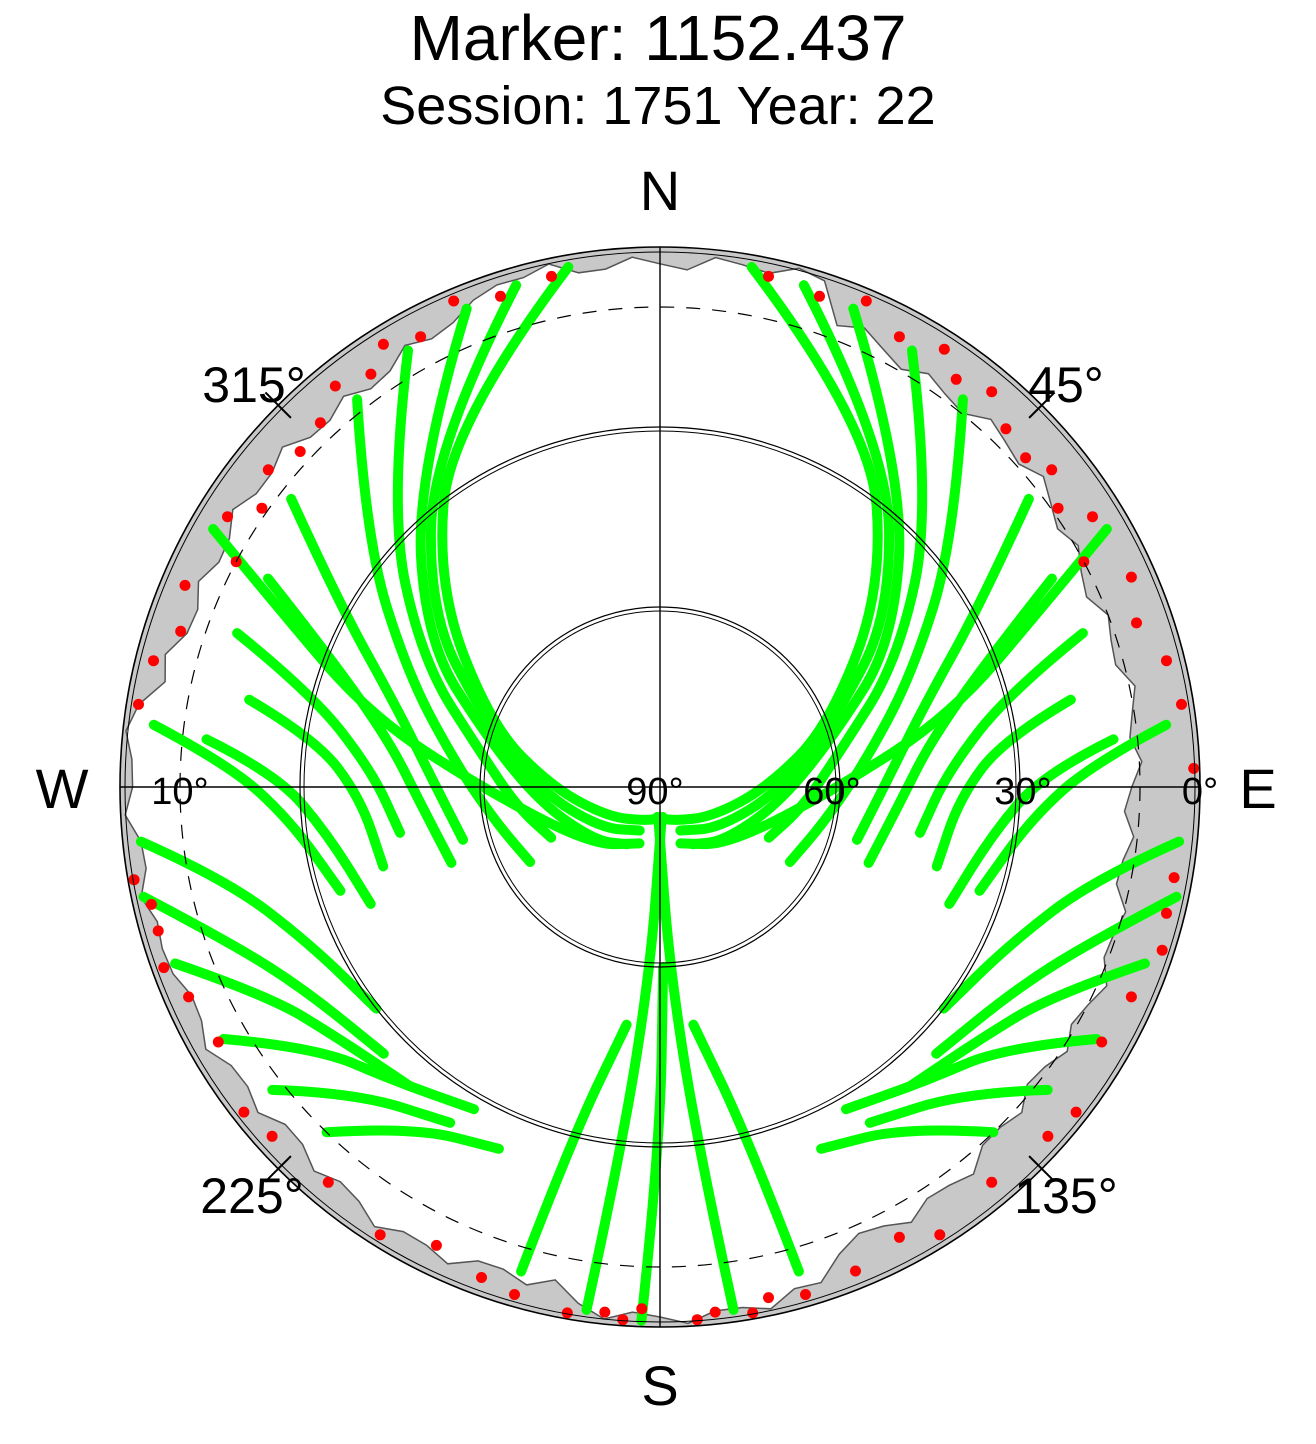 This screenshot has height=1444, width=1316. Describe the element at coordinates (1022, 792) in the screenshot. I see `elevation-tick-label: 30°` at that location.